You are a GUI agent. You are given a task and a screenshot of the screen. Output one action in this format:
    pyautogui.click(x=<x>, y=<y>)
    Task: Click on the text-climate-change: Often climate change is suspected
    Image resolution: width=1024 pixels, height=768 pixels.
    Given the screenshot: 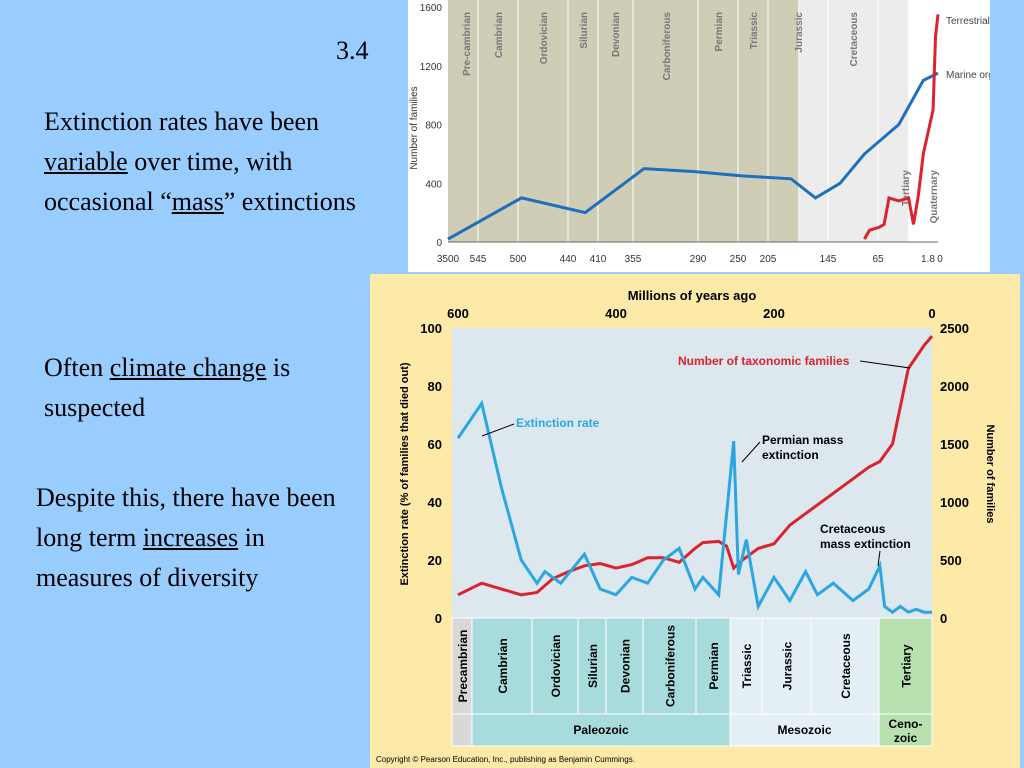 What is the action you would take?
    pyautogui.click(x=204, y=388)
    